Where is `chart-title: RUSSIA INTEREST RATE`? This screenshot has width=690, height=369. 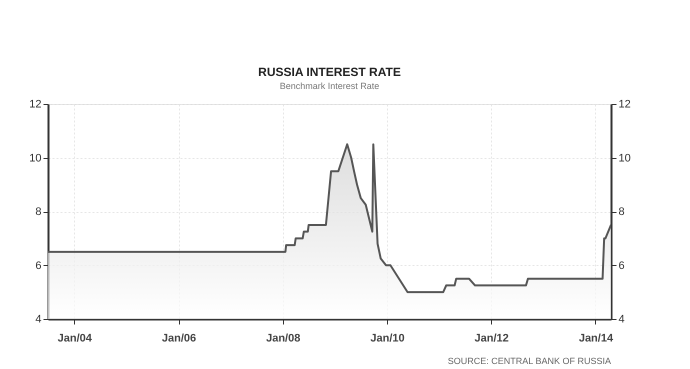
chart-title: RUSSIA INTEREST RATE is located at coordinates (329, 72).